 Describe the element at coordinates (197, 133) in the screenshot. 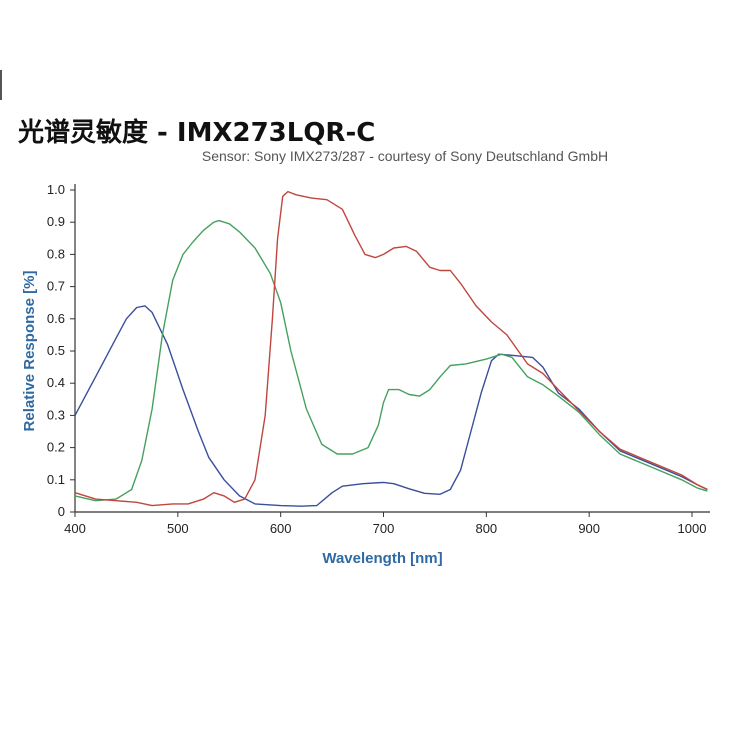

I see `chart-title: 光谱灵敏度 - IMX273LQR-C` at that location.